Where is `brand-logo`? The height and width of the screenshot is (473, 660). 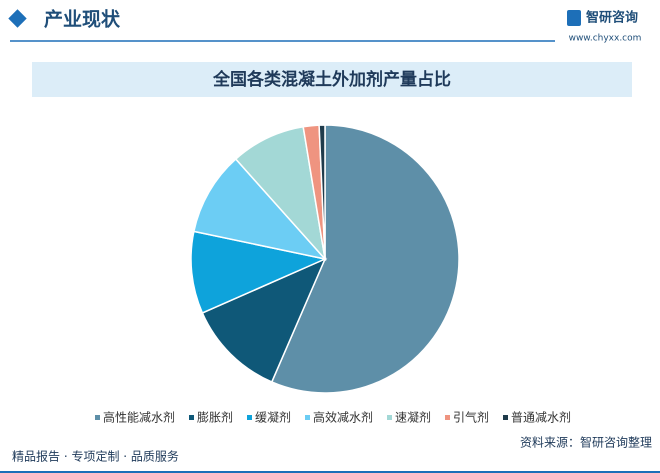 brand-logo is located at coordinates (574, 18).